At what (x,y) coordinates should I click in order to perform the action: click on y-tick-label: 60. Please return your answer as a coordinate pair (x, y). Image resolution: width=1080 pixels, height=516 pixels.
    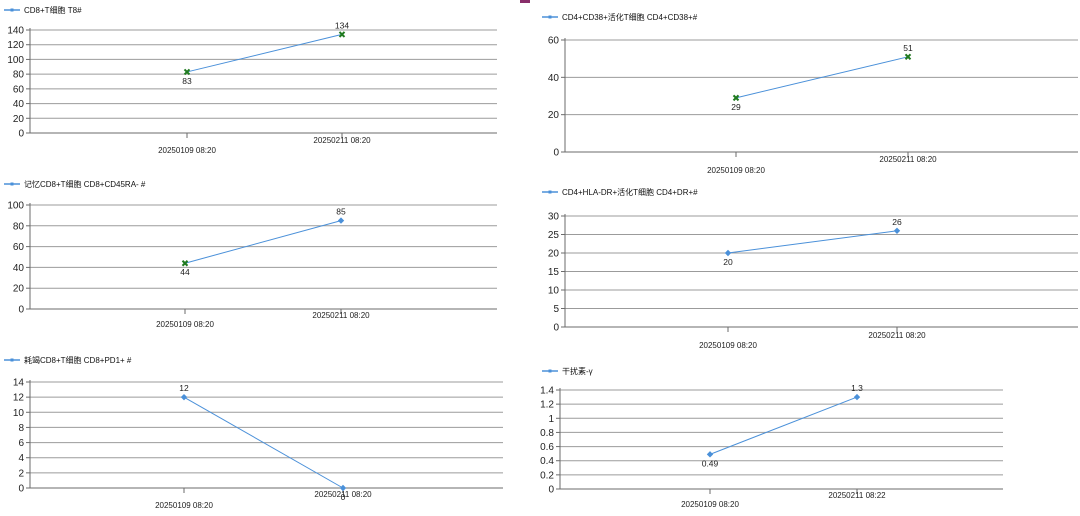
    Looking at the image, I should click on (19, 247).